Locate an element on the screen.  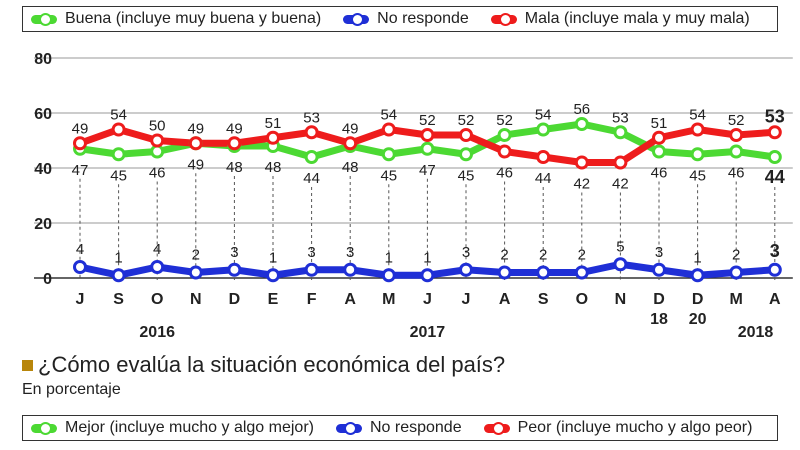
data-label-top: 50 is located at coordinates (157, 126).